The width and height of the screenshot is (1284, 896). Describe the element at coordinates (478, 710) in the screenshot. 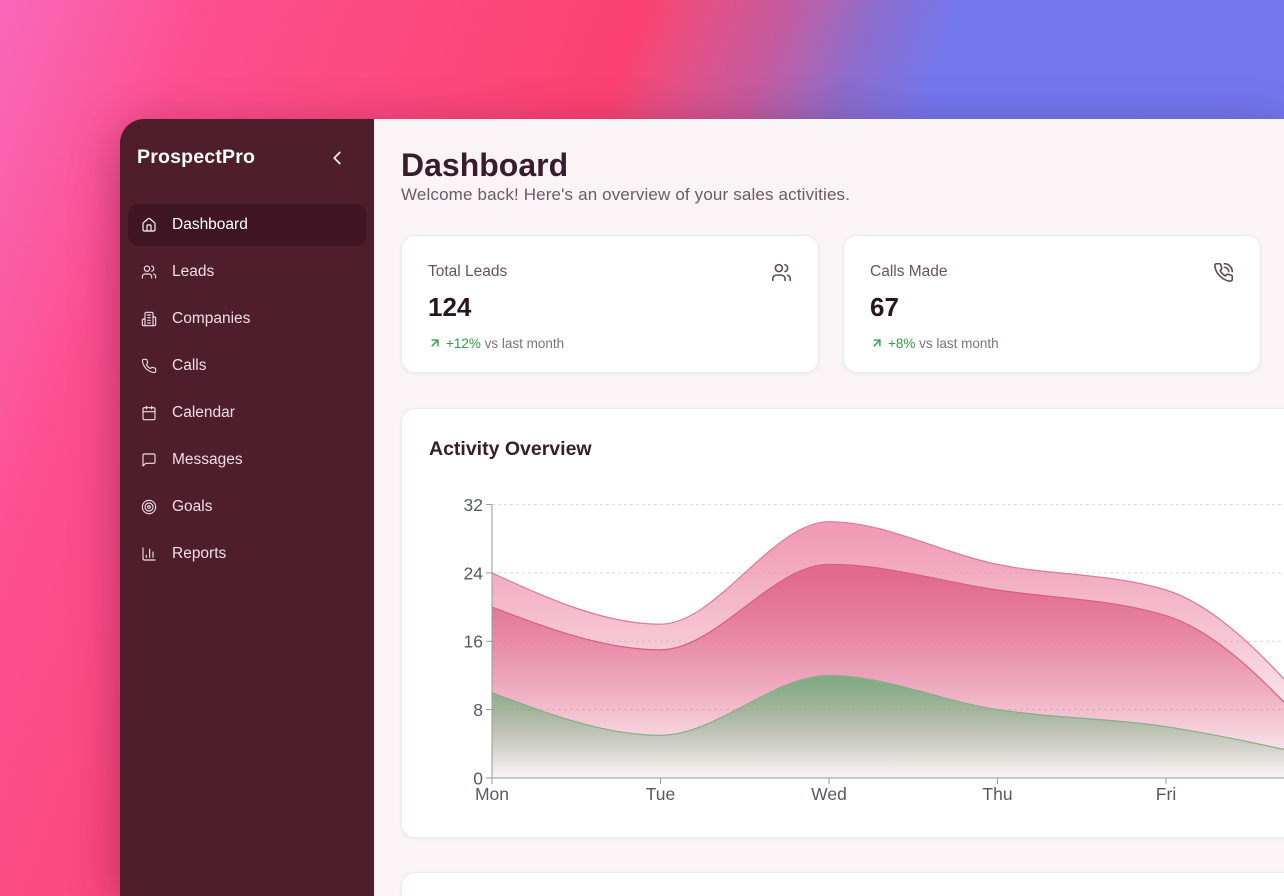

I see `svg-text: 8` at that location.